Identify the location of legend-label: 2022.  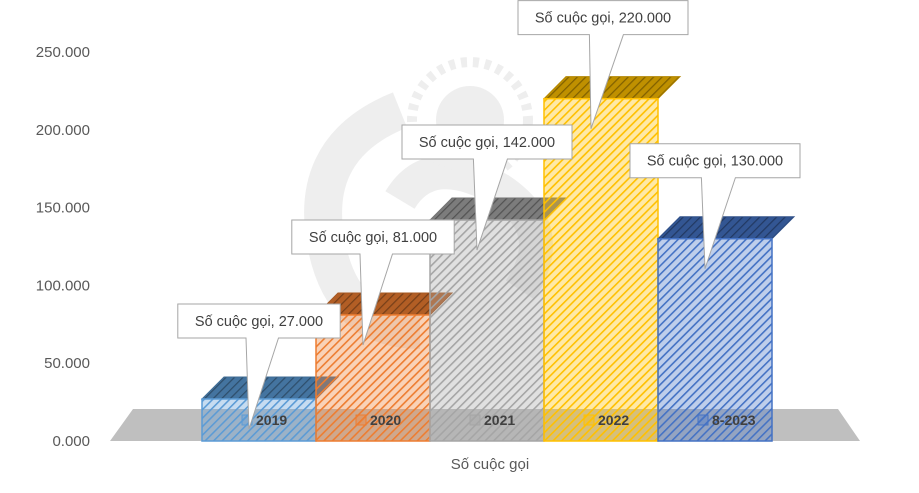
(613, 420).